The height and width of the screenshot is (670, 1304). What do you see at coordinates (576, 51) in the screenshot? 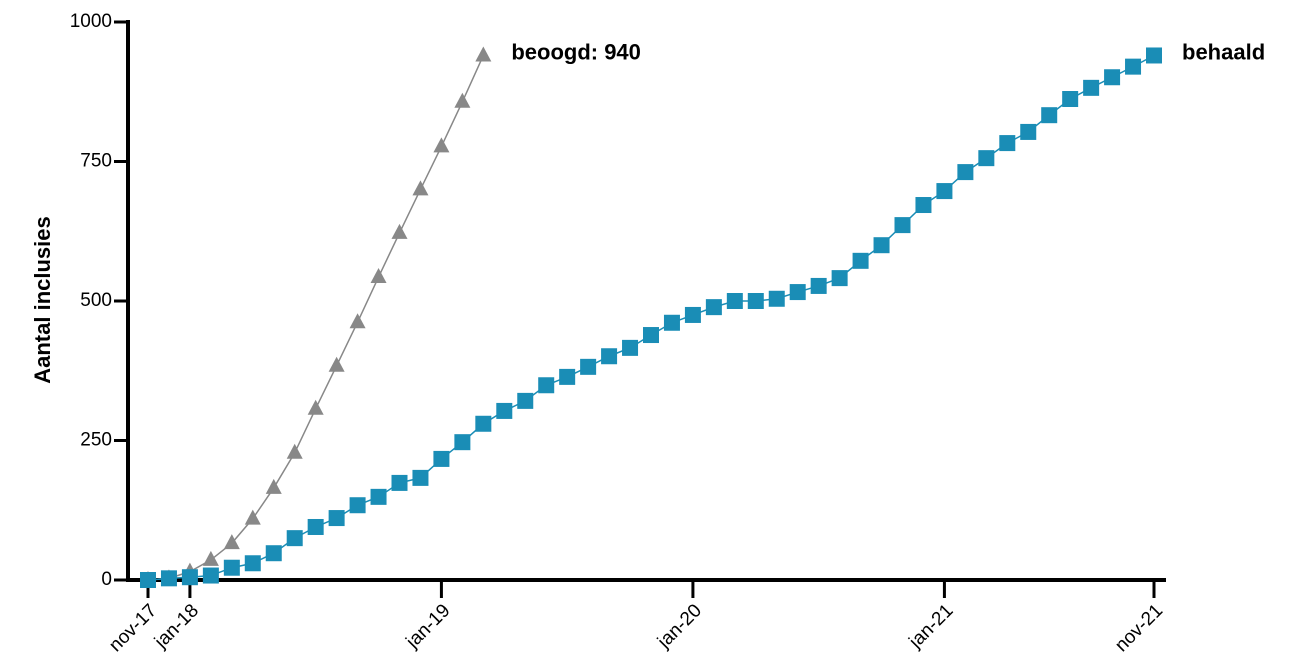
I see `series-label: beoogd: 940` at bounding box center [576, 51].